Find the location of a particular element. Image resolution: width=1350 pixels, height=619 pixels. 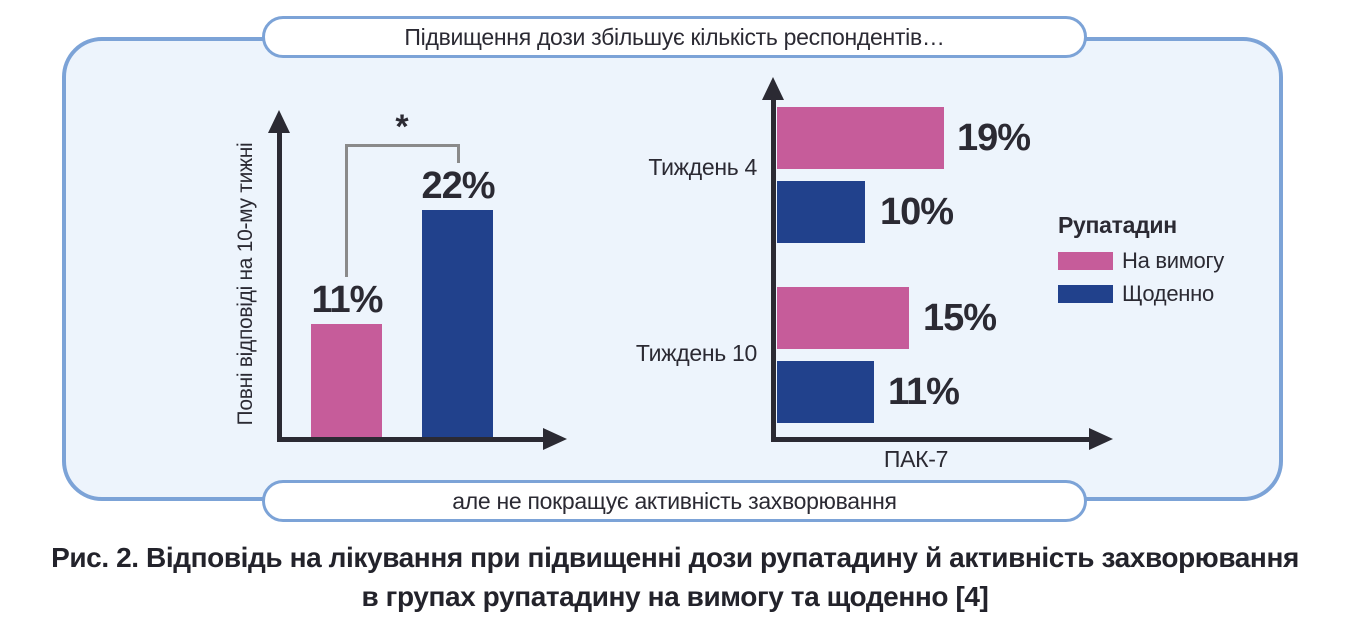

legend-label-daily: Щоденно is located at coordinates (1168, 293).